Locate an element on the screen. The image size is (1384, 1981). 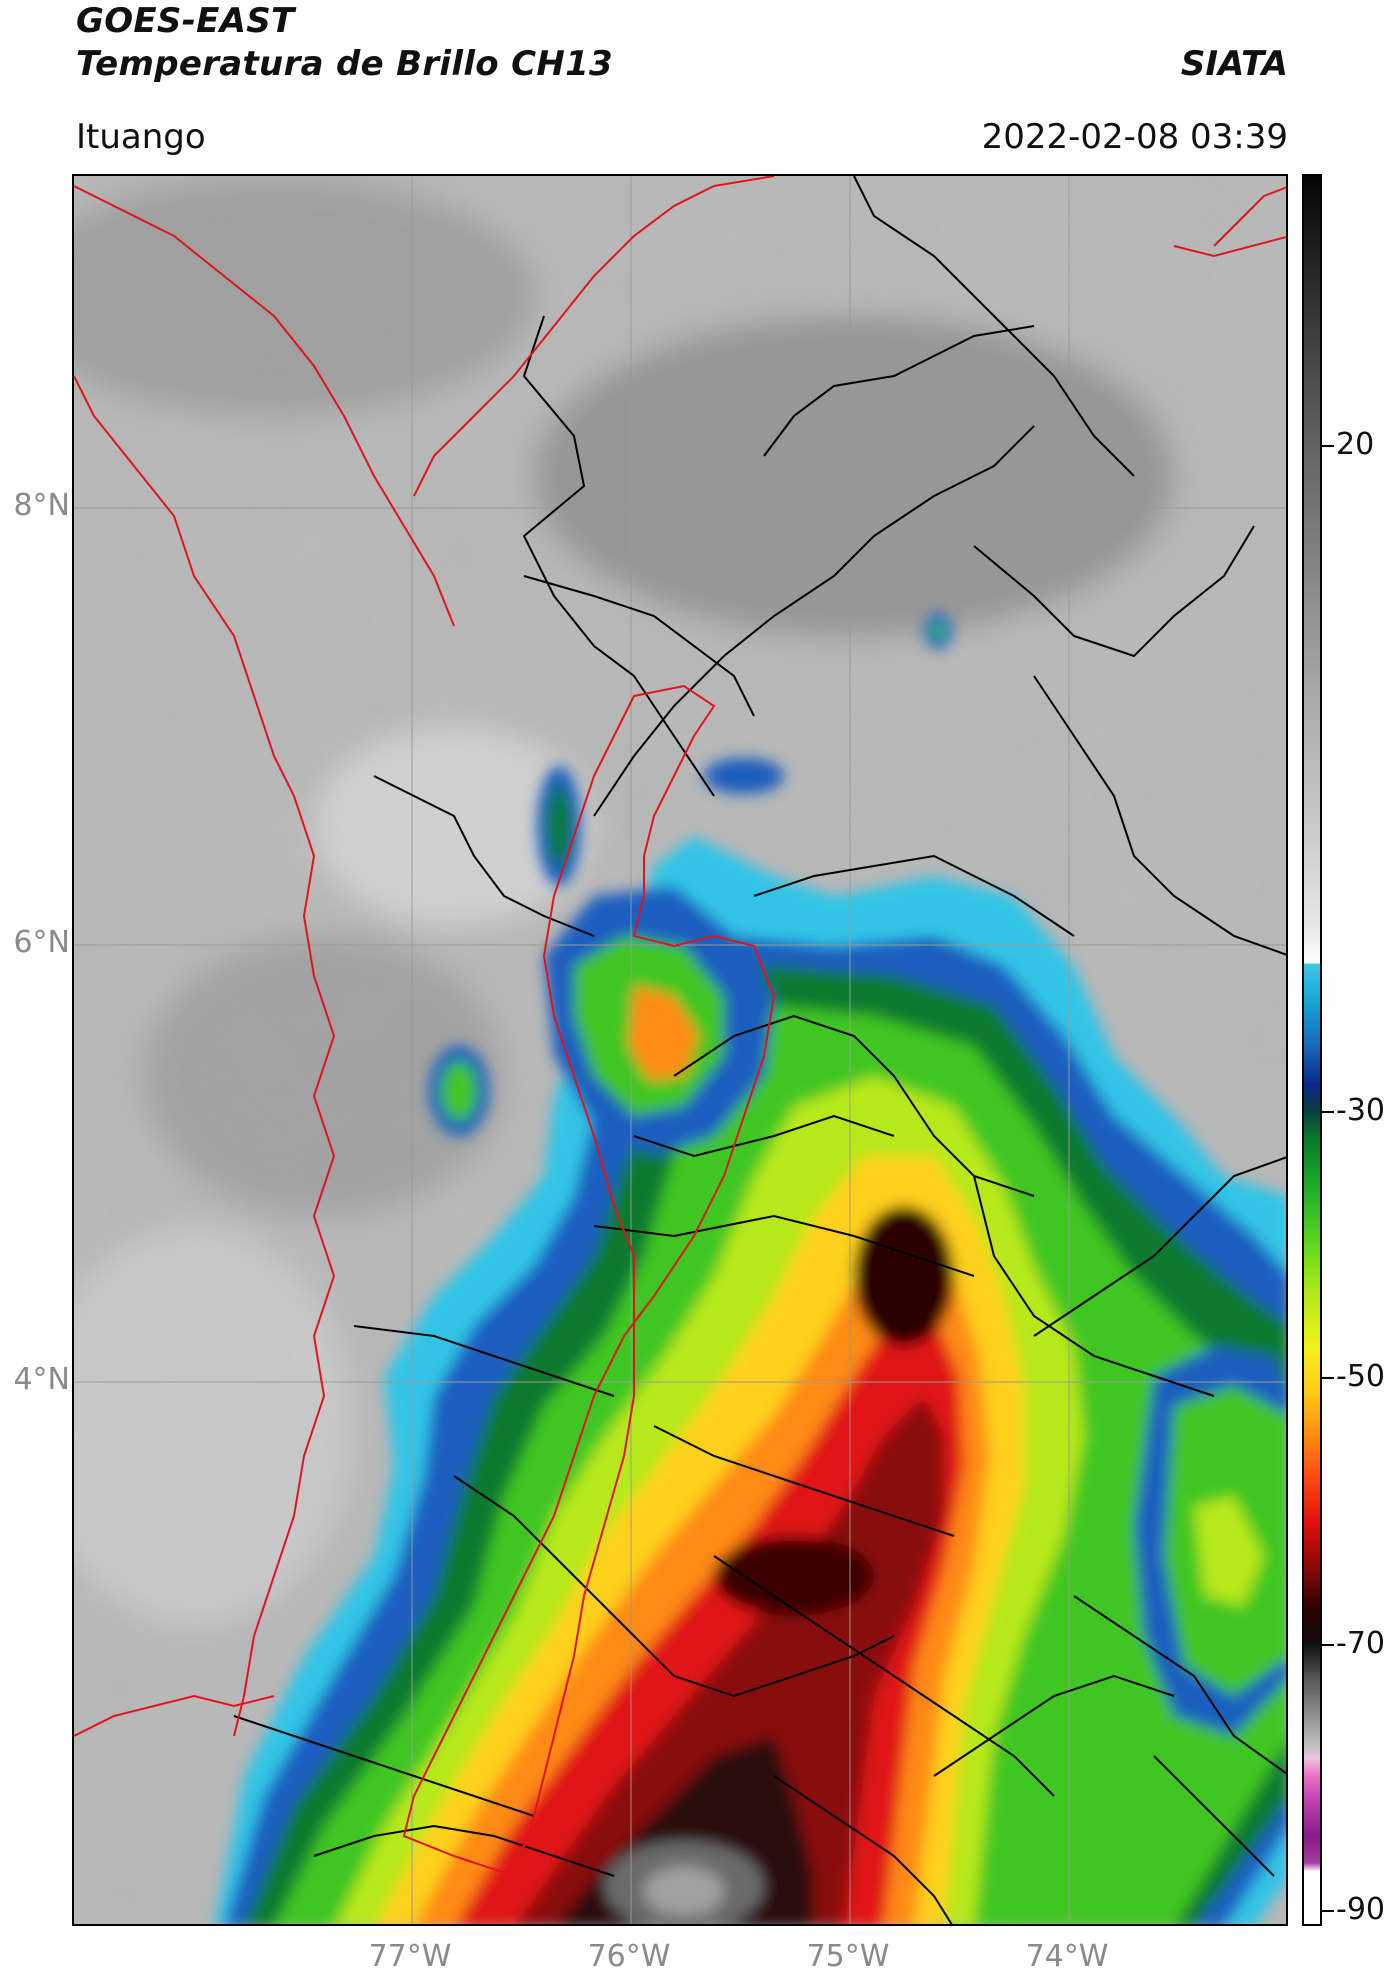
lat-label-6n: 6°N is located at coordinates (41, 942).